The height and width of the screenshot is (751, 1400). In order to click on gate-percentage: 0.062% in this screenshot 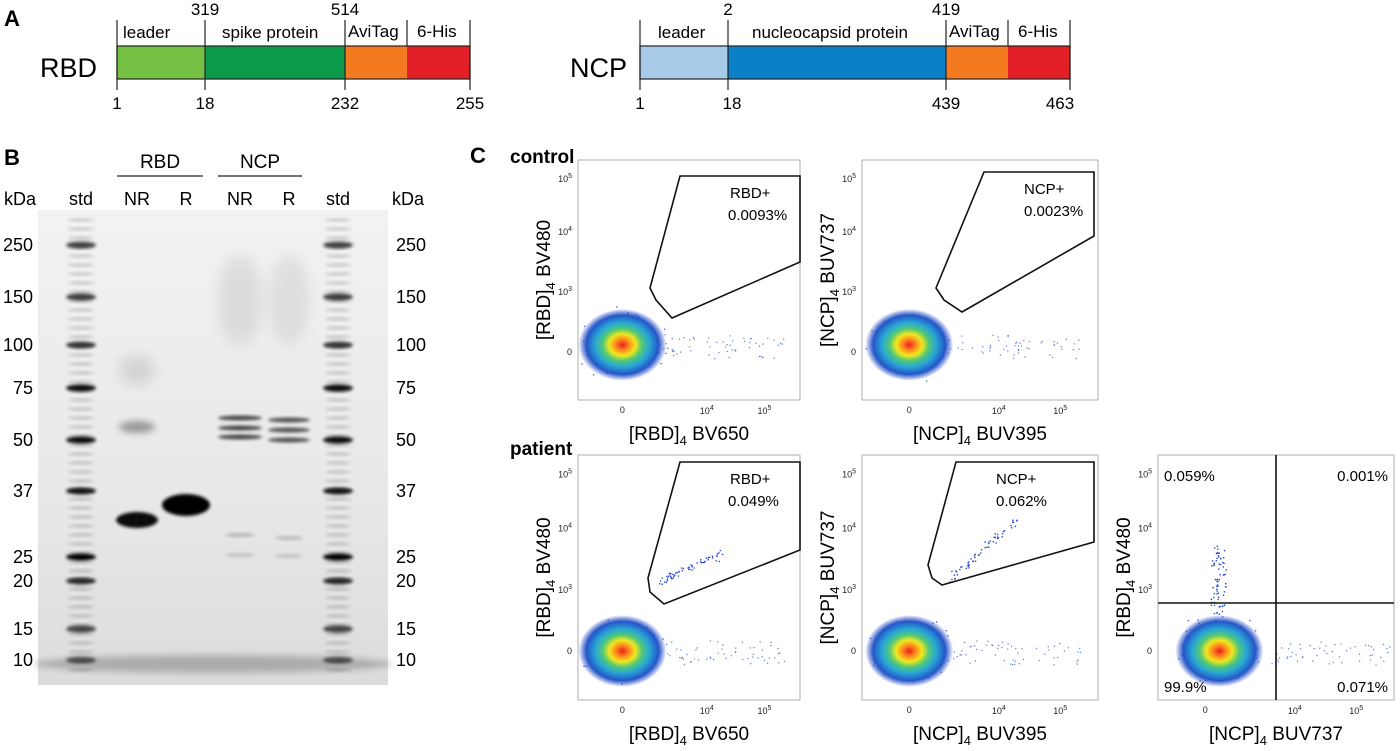, I will do `click(1021, 501)`.